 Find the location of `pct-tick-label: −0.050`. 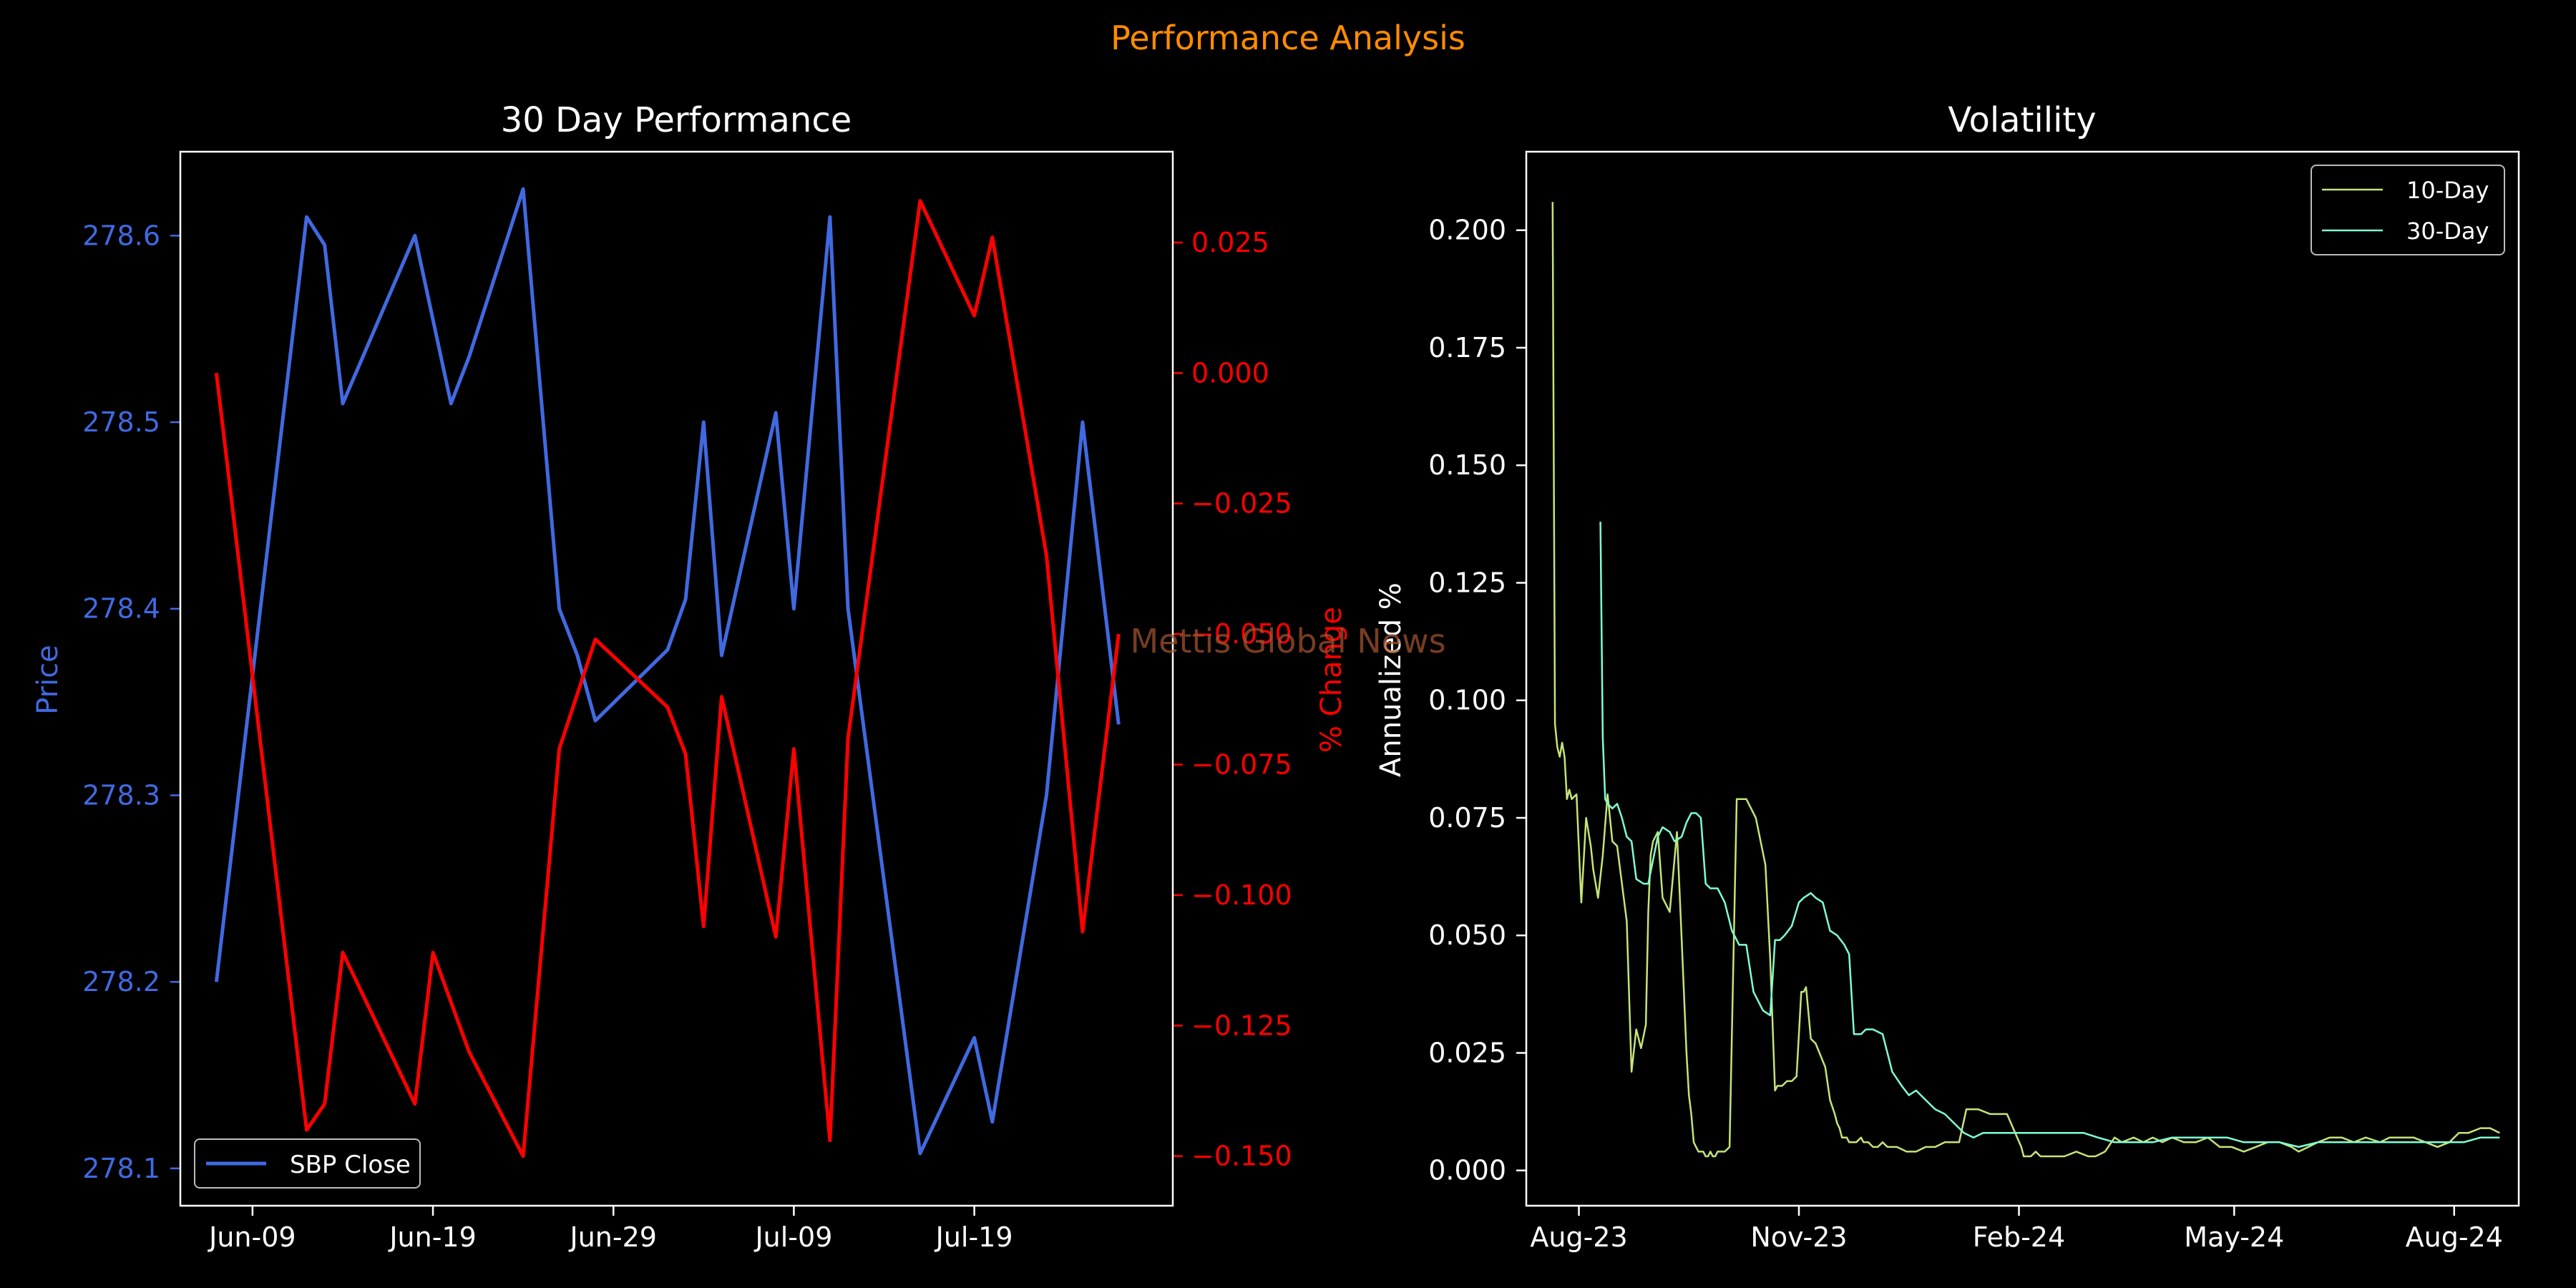

pct-tick-label: −0.050 is located at coordinates (1241, 634).